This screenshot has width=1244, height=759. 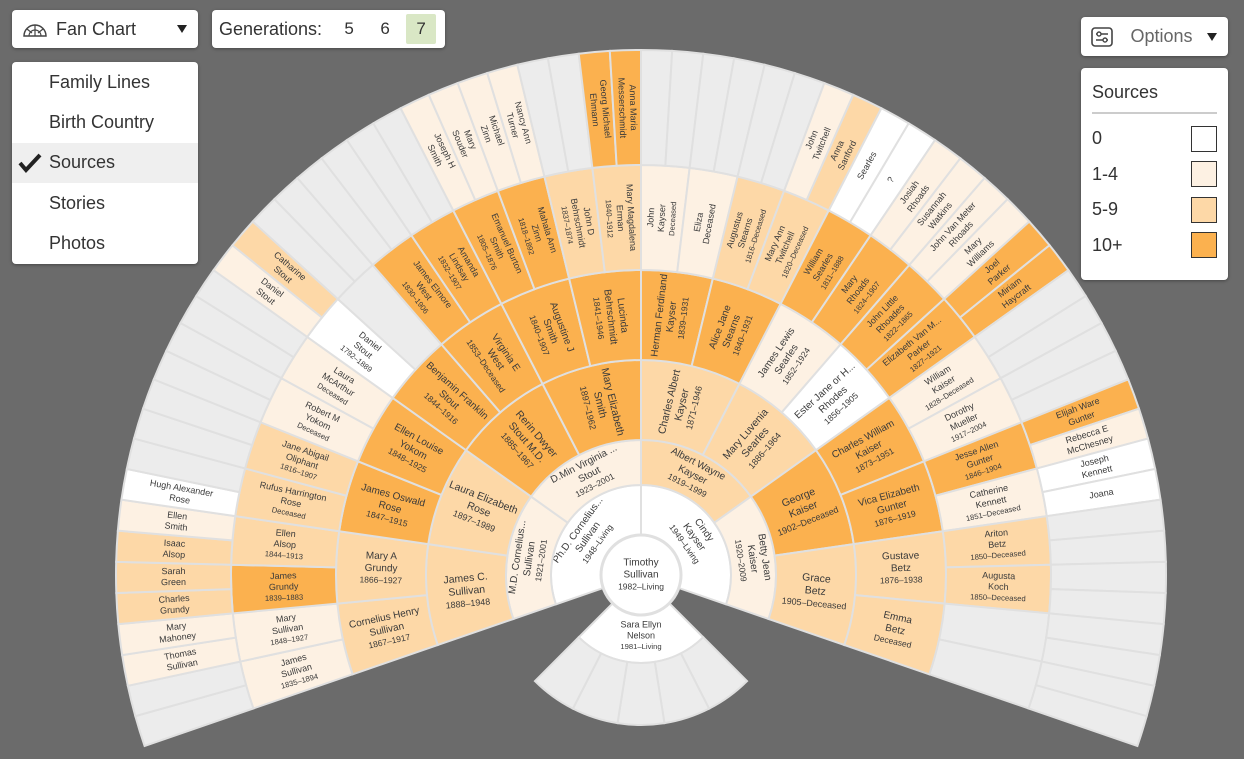 I want to click on menu-item-label: Family Lines, so click(x=100, y=81).